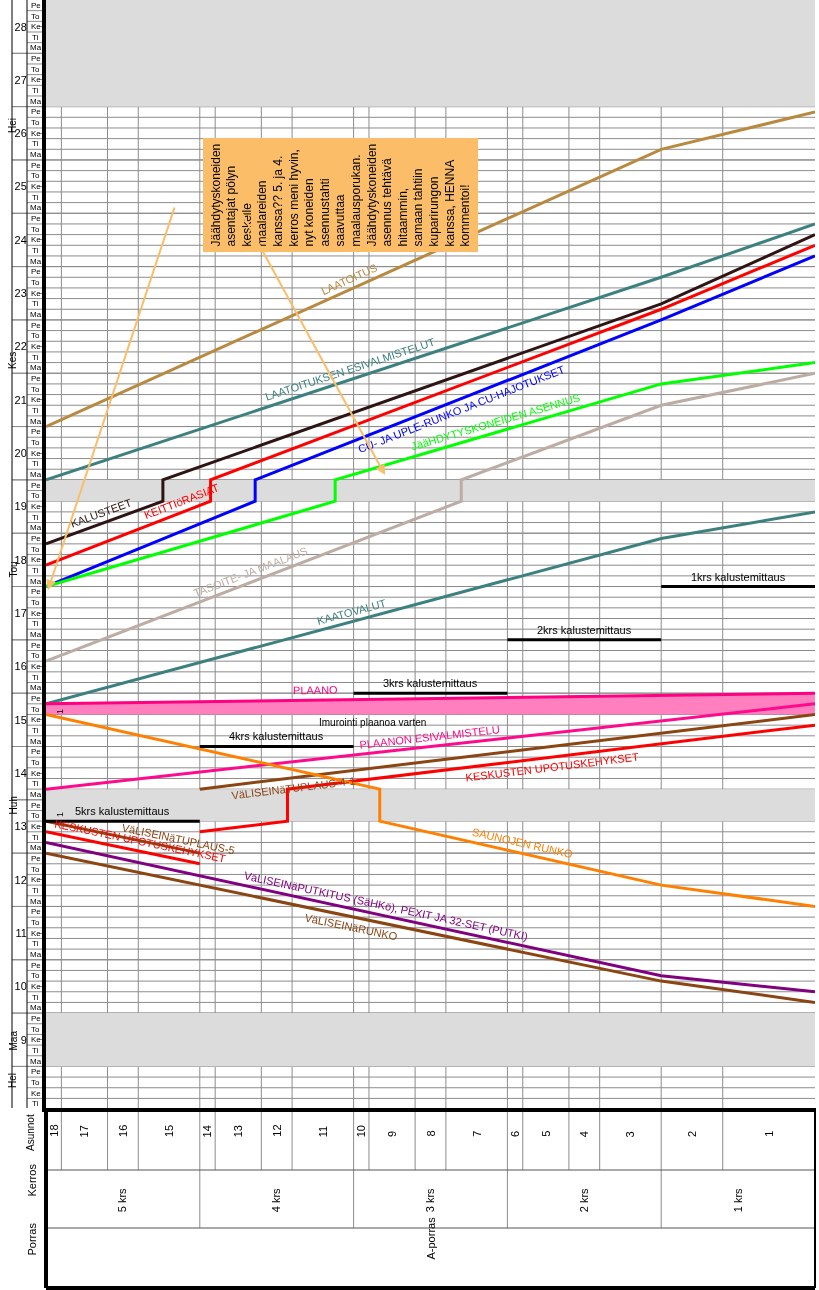 Image resolution: width=819 pixels, height=1290 pixels. What do you see at coordinates (21, 932) in the screenshot?
I see `y-tick-label: 11` at bounding box center [21, 932].